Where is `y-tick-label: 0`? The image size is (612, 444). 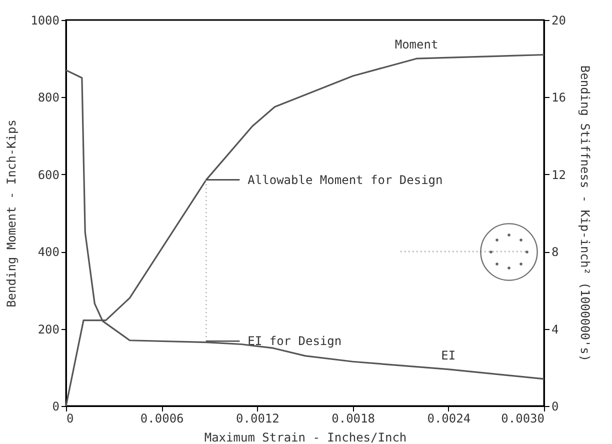 y-tick-label: 0 is located at coordinates (56, 407).